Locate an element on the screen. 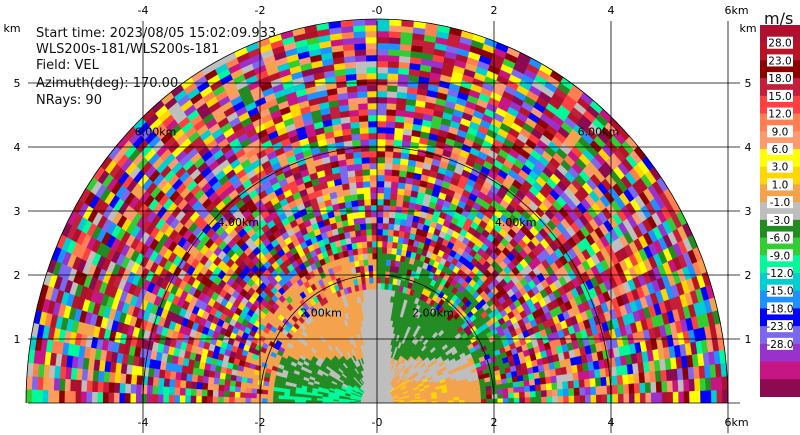 This screenshot has width=800, height=435. field-label: Field: VEL is located at coordinates (67, 65).